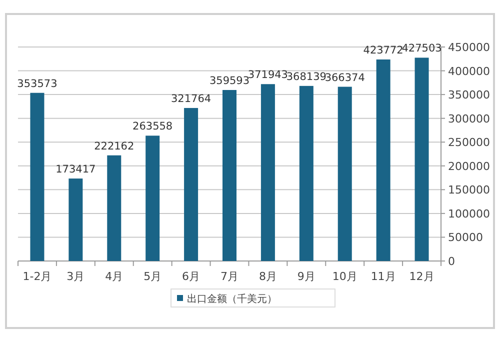 The width and height of the screenshot is (500, 362). What do you see at coordinates (268, 75) in the screenshot?
I see `data-label: 371943` at bounding box center [268, 75].